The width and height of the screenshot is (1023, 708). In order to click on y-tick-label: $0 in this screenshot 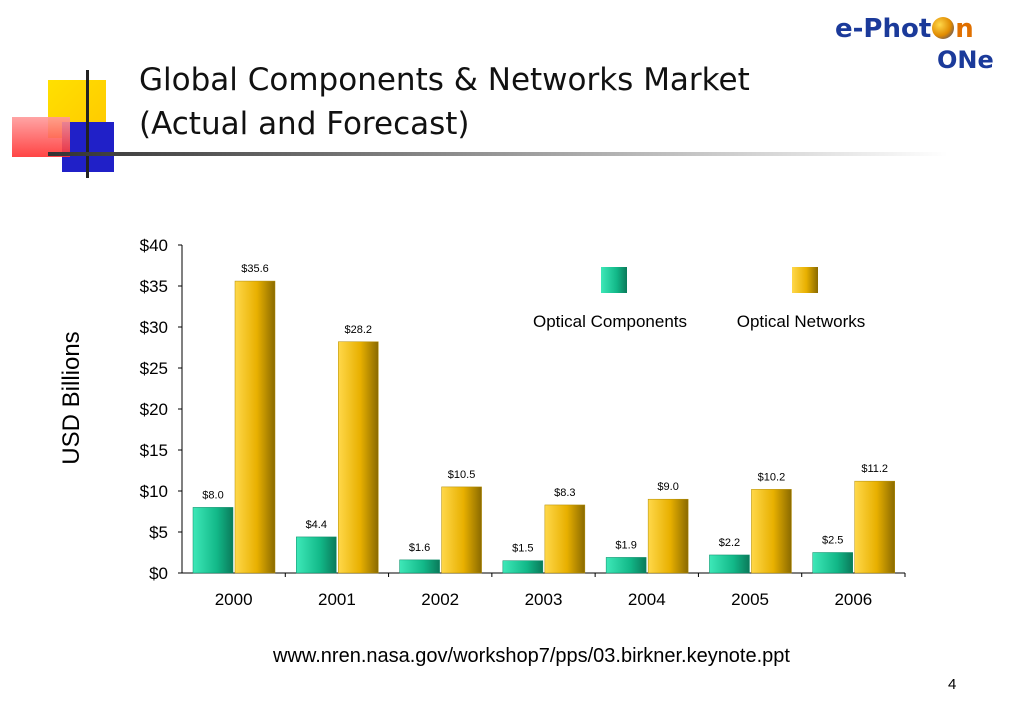, I will do `click(158, 573)`.